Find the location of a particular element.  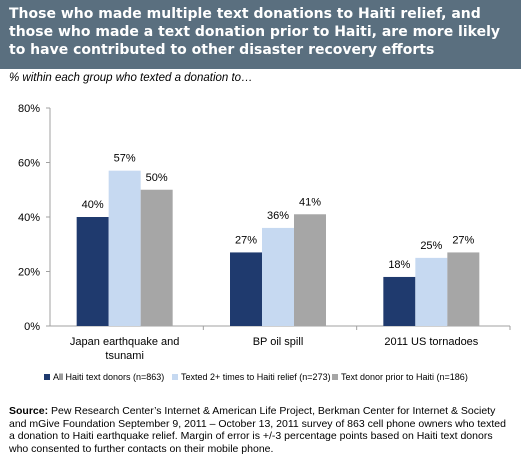

data-label: 50% is located at coordinates (157, 178).